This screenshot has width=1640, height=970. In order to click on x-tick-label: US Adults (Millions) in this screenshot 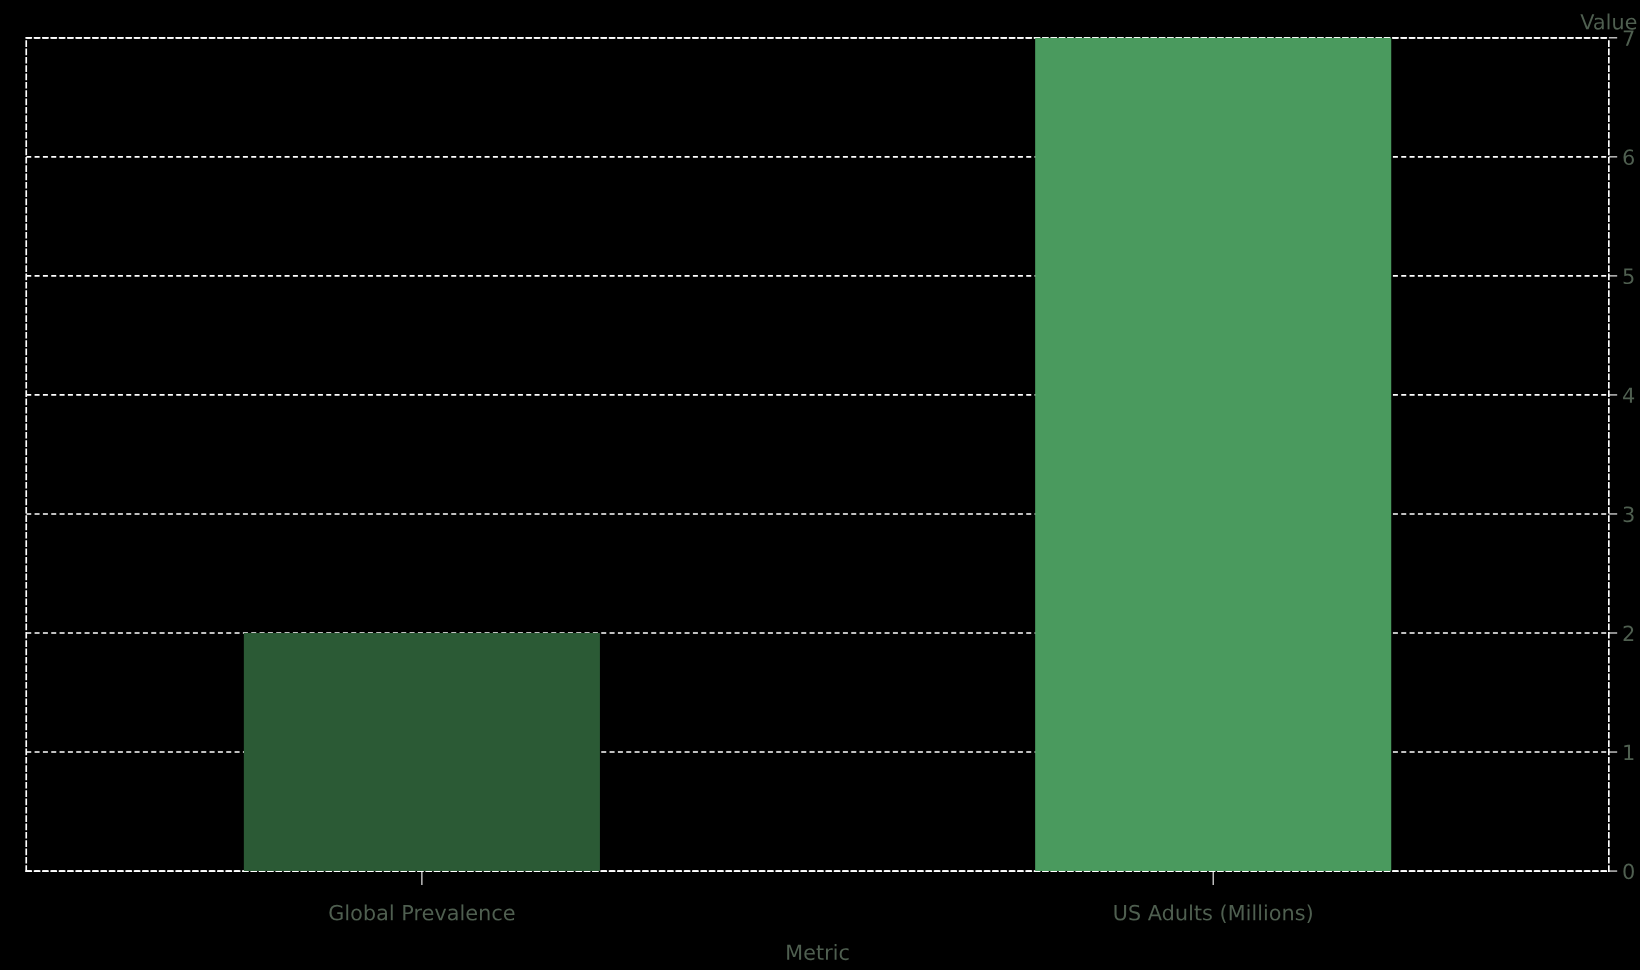, I will do `click(1213, 913)`.